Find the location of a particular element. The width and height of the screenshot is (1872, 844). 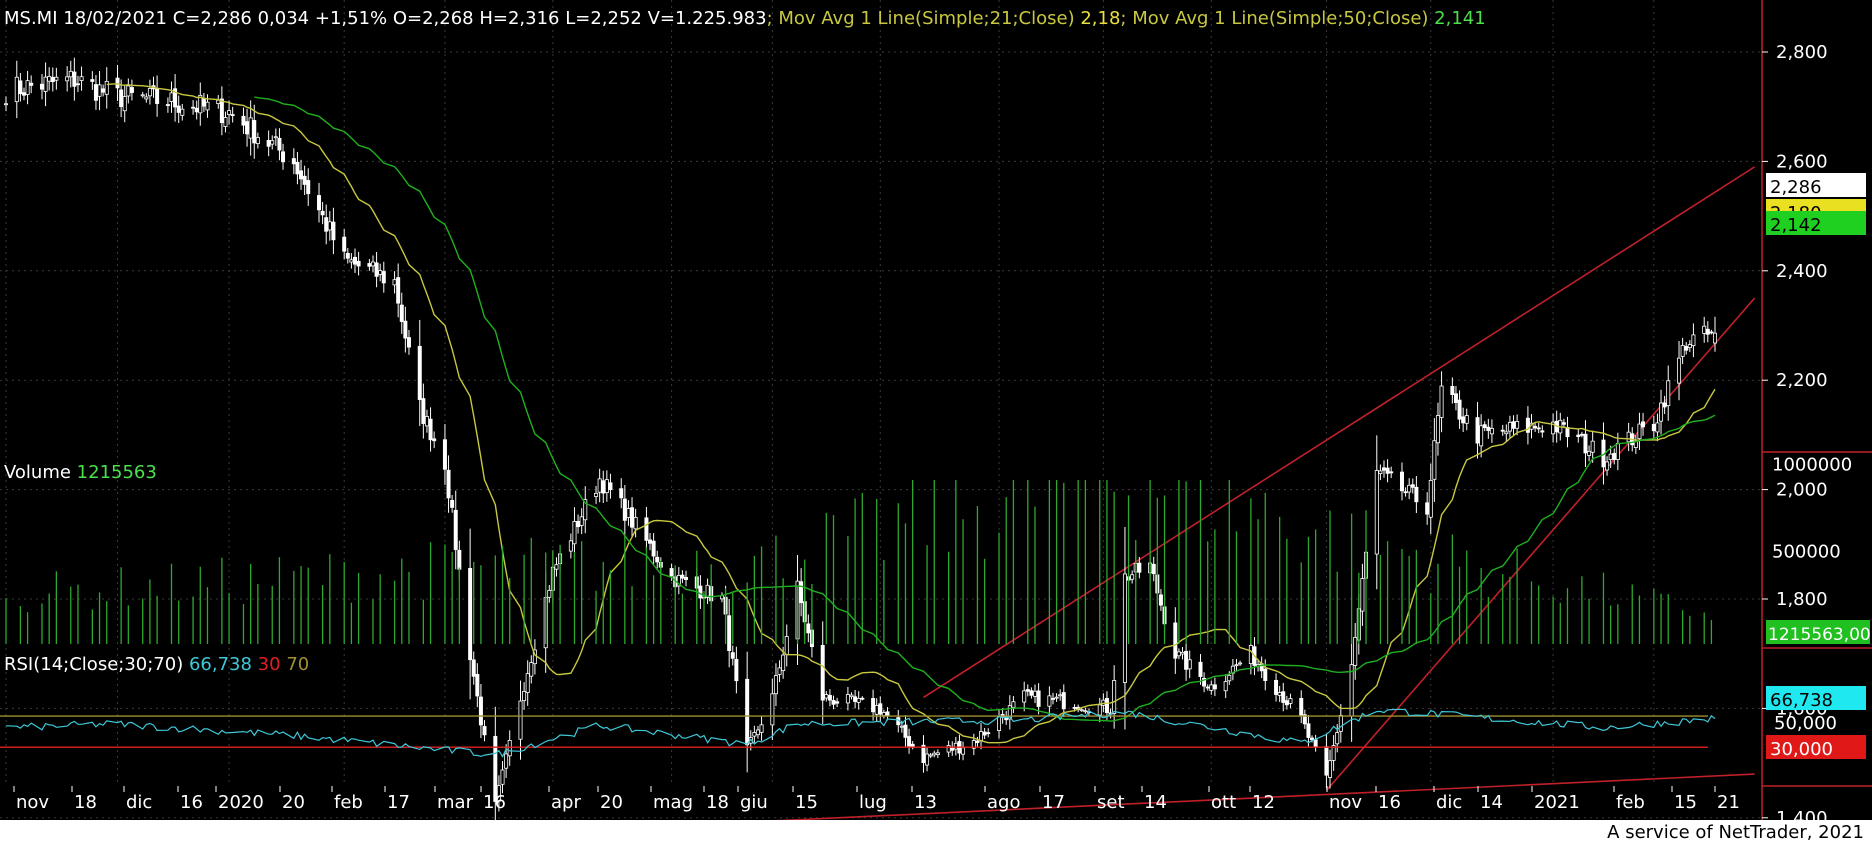

time-tick-label: nov is located at coordinates (32, 802).